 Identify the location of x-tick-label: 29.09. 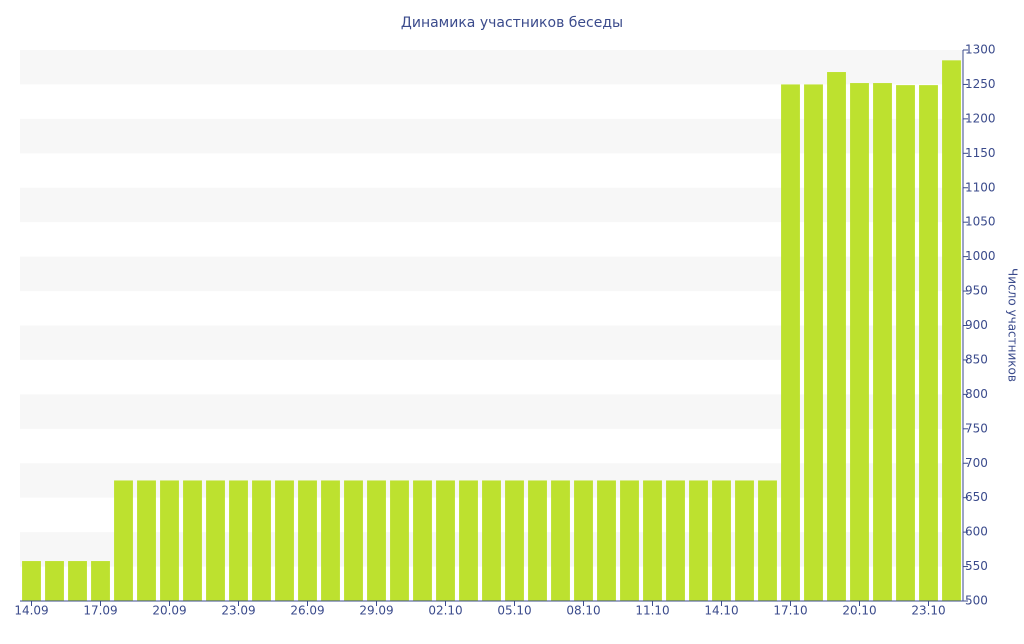
(376, 611).